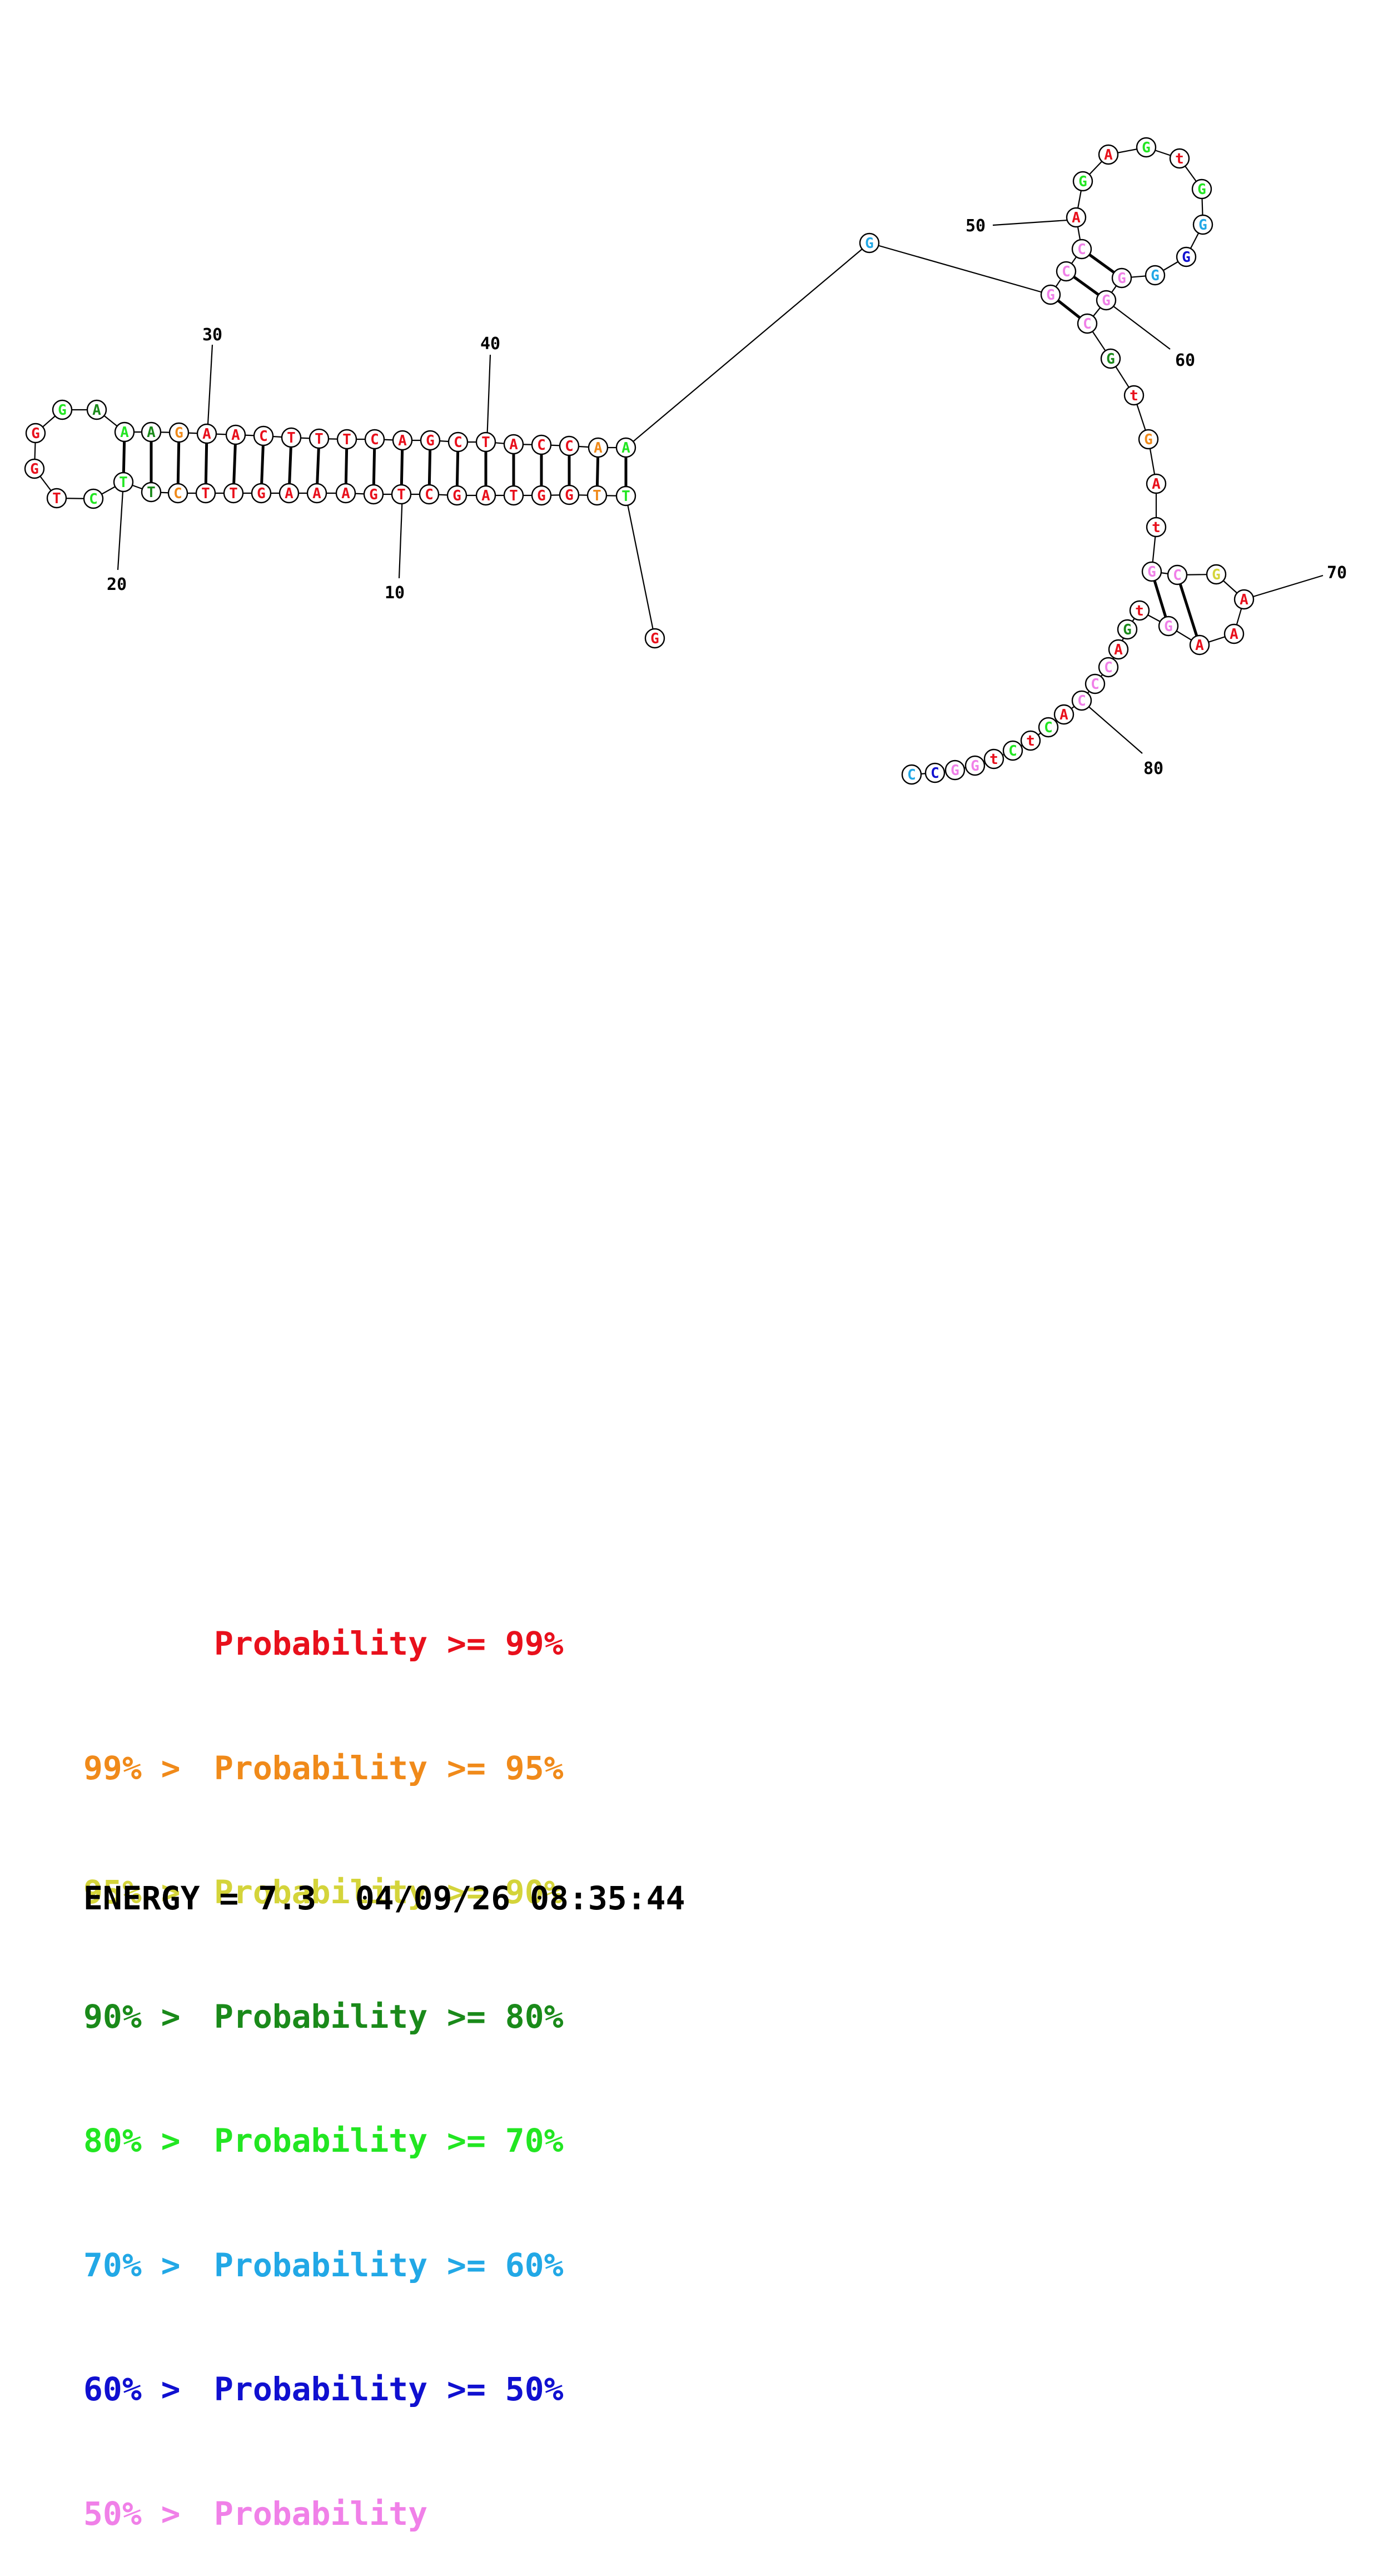  Describe the element at coordinates (395, 593) in the screenshot. I see `position-label-10: 10` at that location.